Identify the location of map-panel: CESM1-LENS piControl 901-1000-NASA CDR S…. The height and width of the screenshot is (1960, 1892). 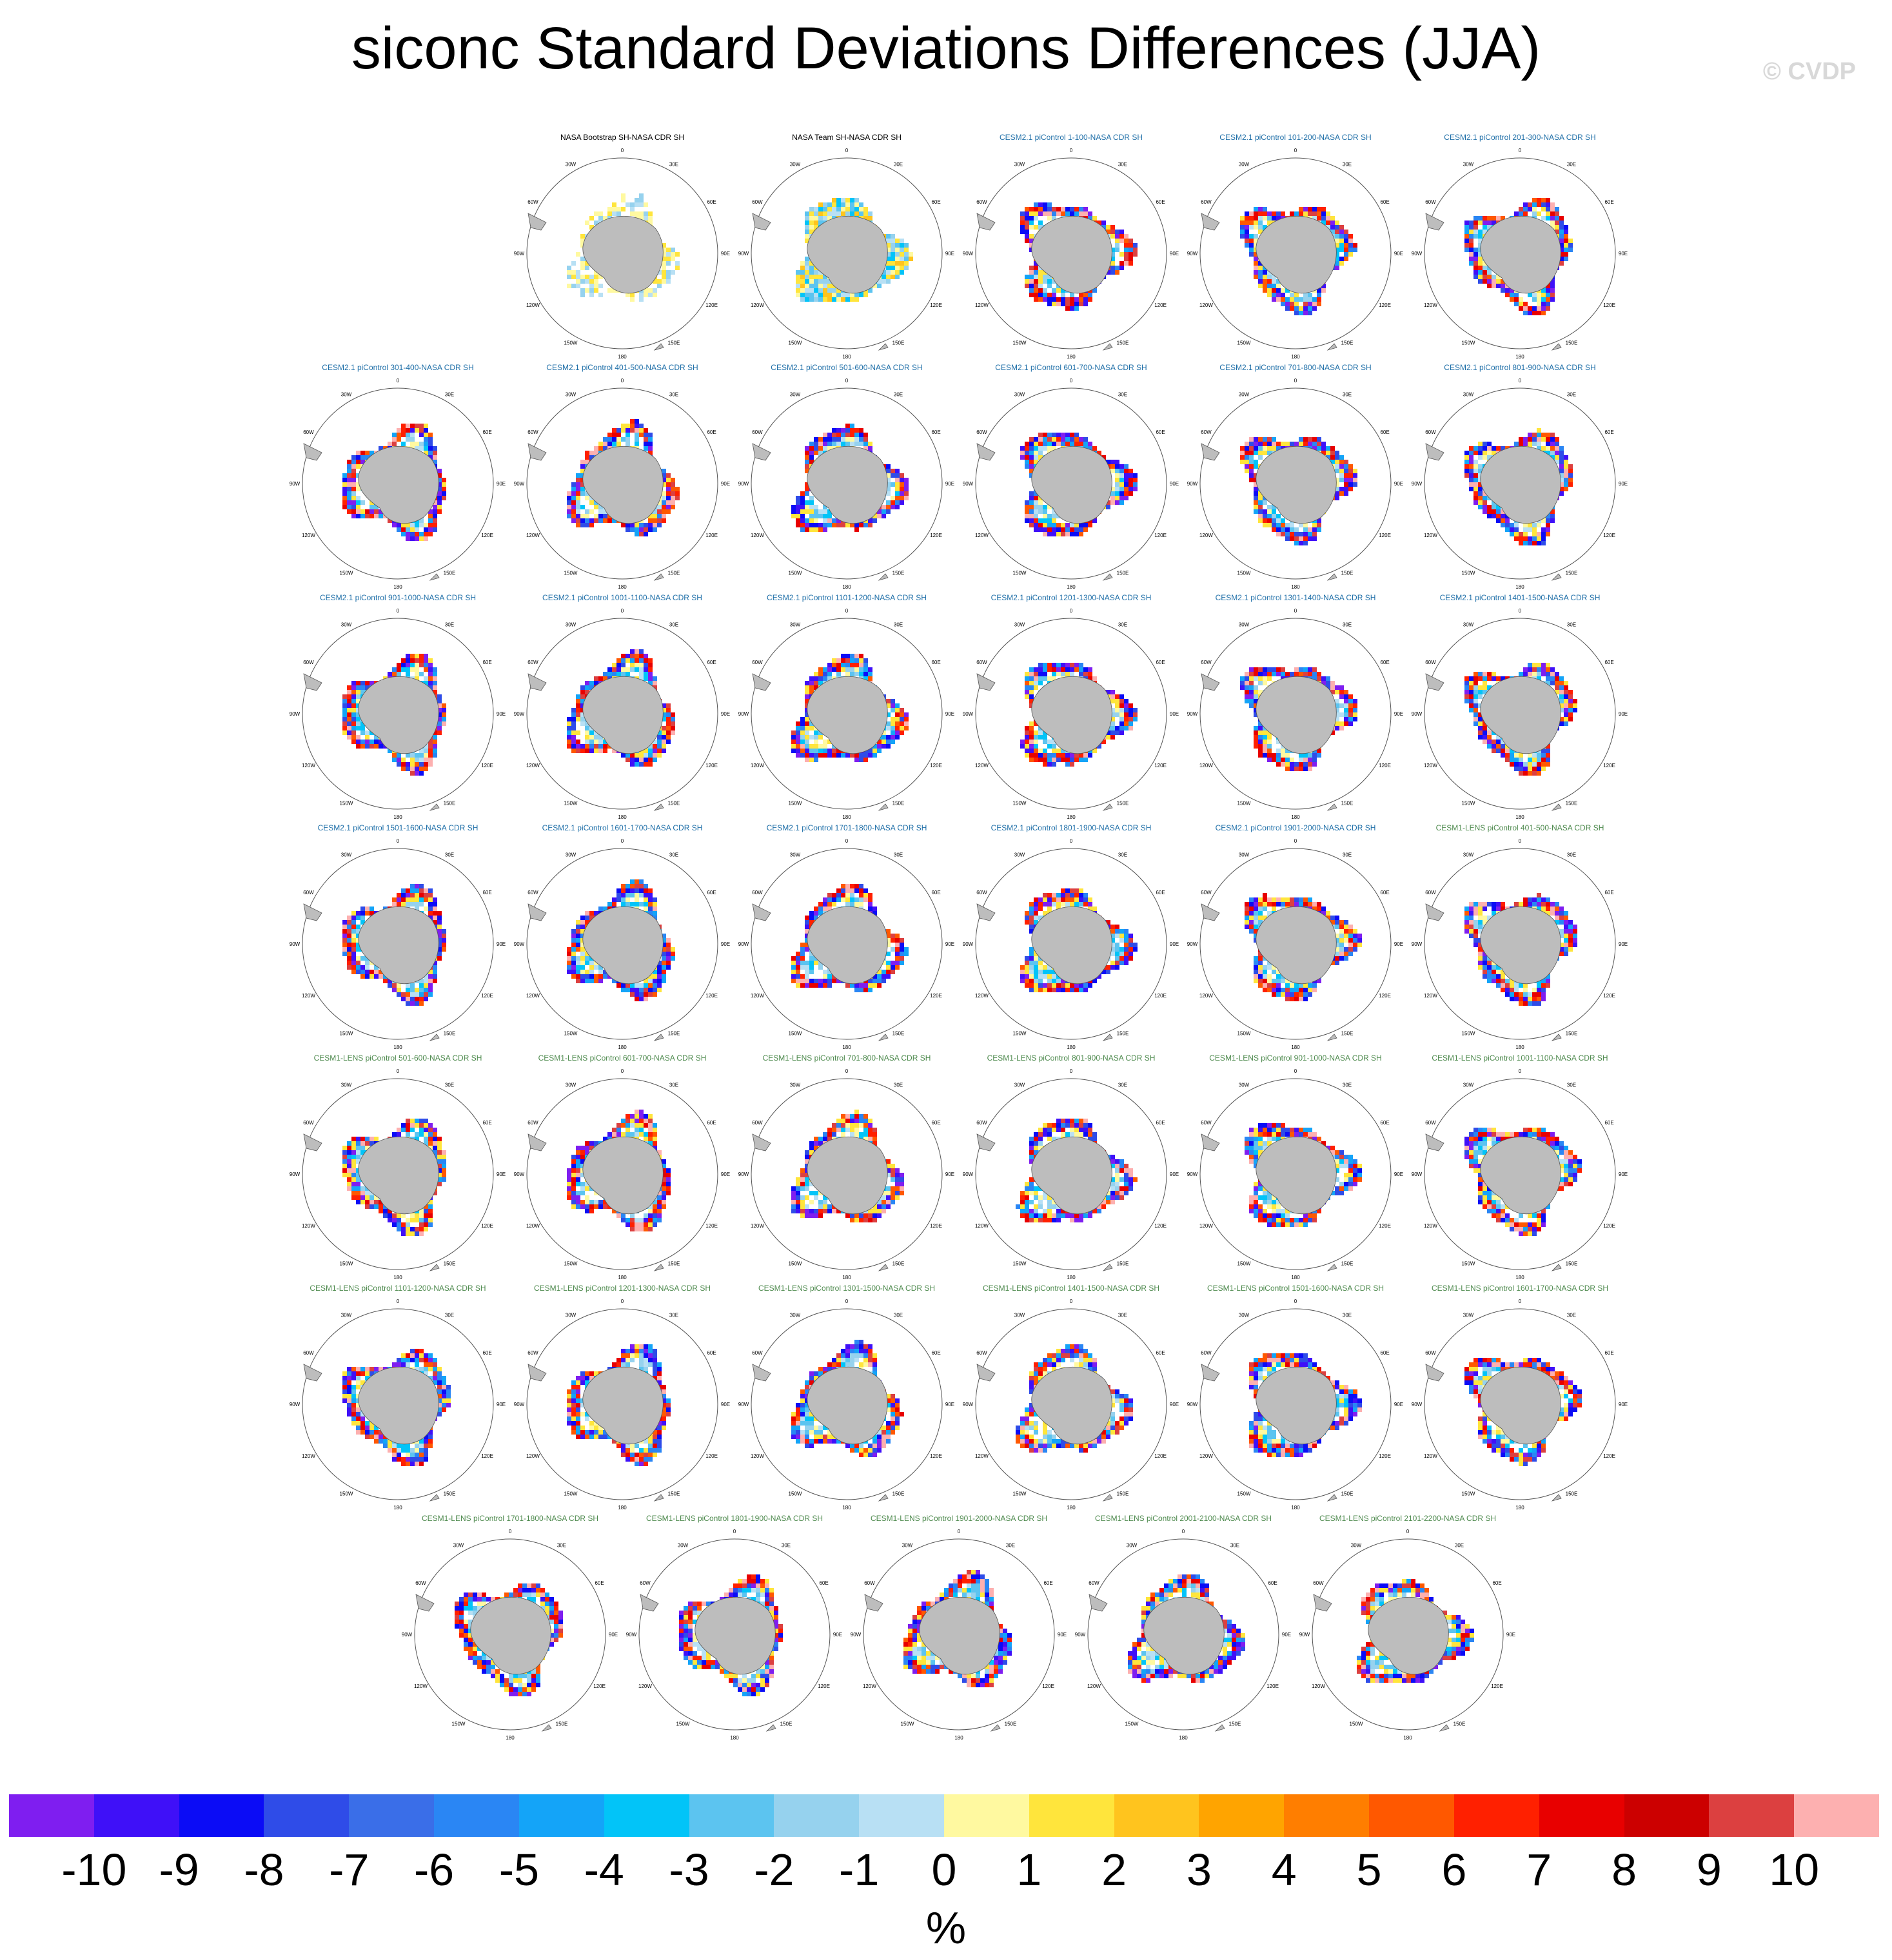
(1295, 1167).